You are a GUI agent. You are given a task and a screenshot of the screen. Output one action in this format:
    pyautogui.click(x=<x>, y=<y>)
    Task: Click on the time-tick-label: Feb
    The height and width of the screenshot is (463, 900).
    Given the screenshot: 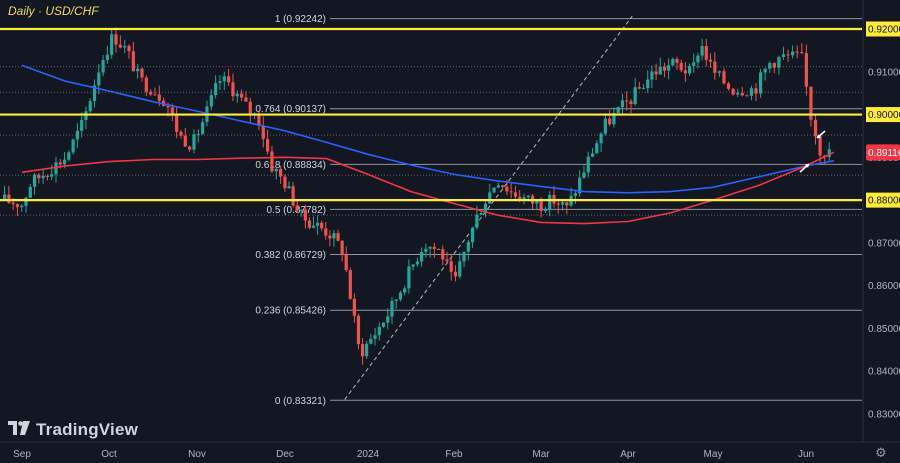 What is the action you would take?
    pyautogui.click(x=454, y=454)
    